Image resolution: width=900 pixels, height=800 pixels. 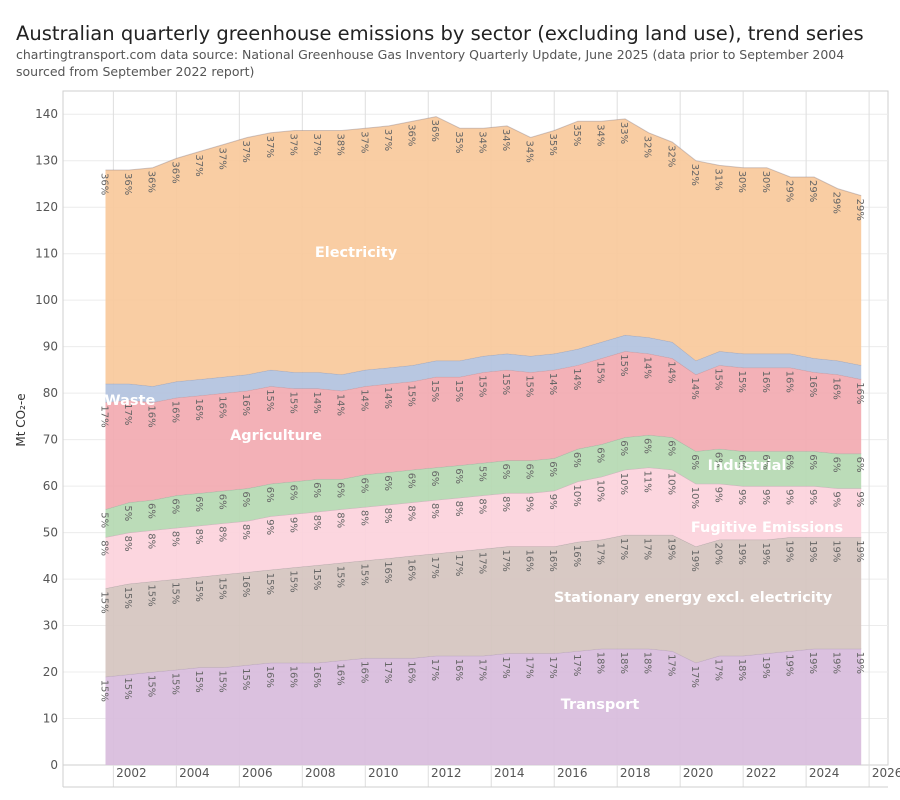 I want to click on percent-label: 5%, so click(x=104, y=520).